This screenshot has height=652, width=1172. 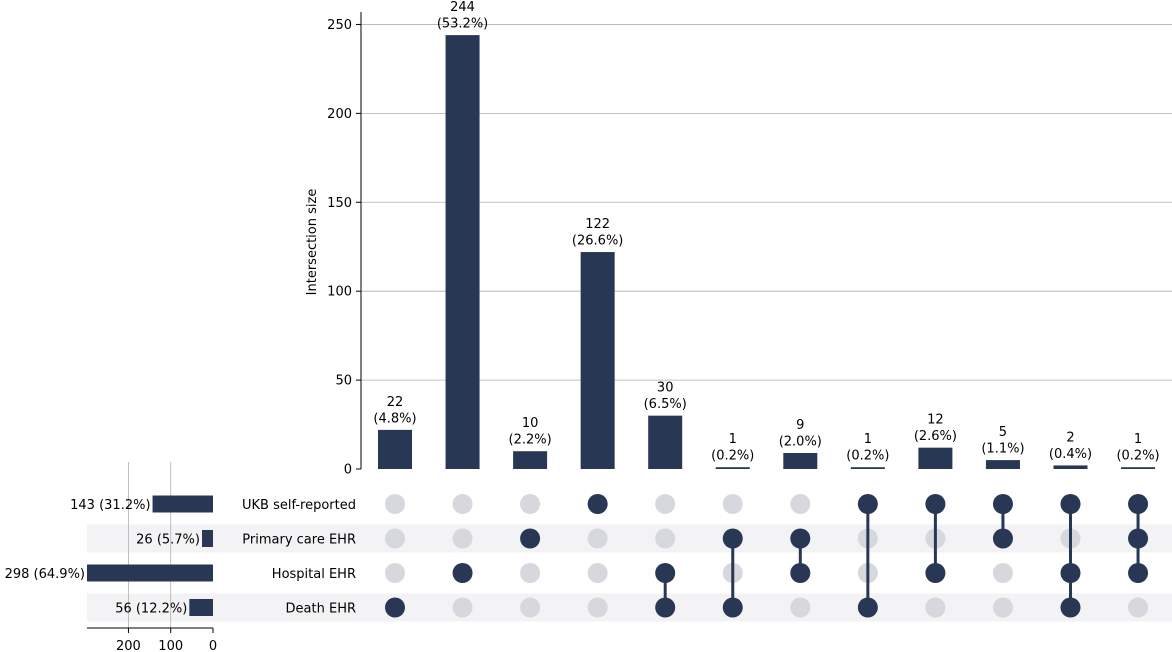 I want to click on bar-count-label: 12, so click(x=935, y=420).